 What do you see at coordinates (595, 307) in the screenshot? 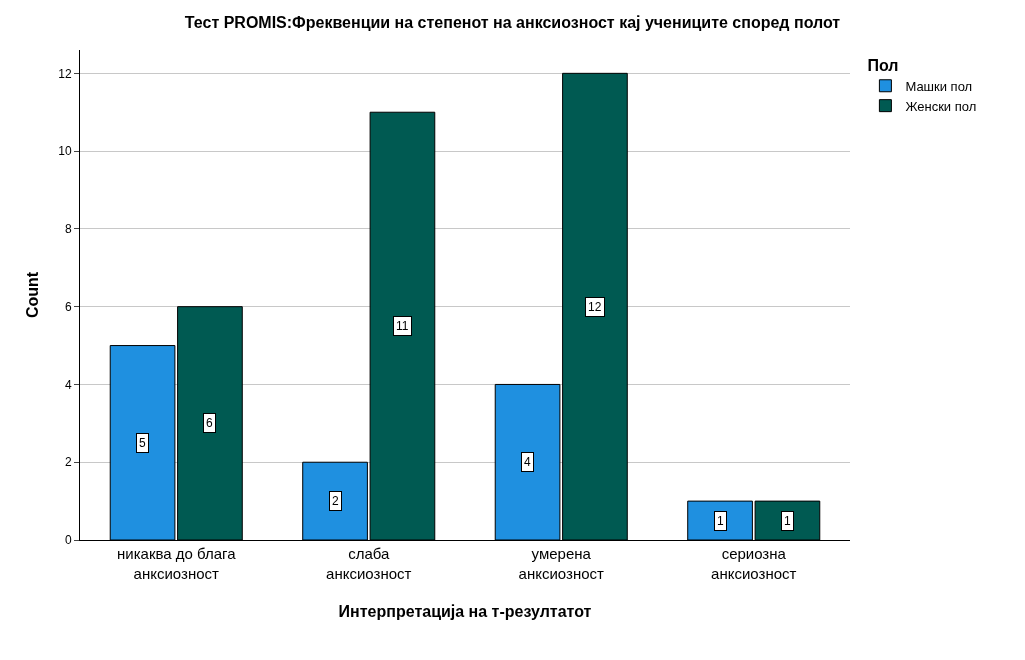
I see `data-label: 12` at bounding box center [595, 307].